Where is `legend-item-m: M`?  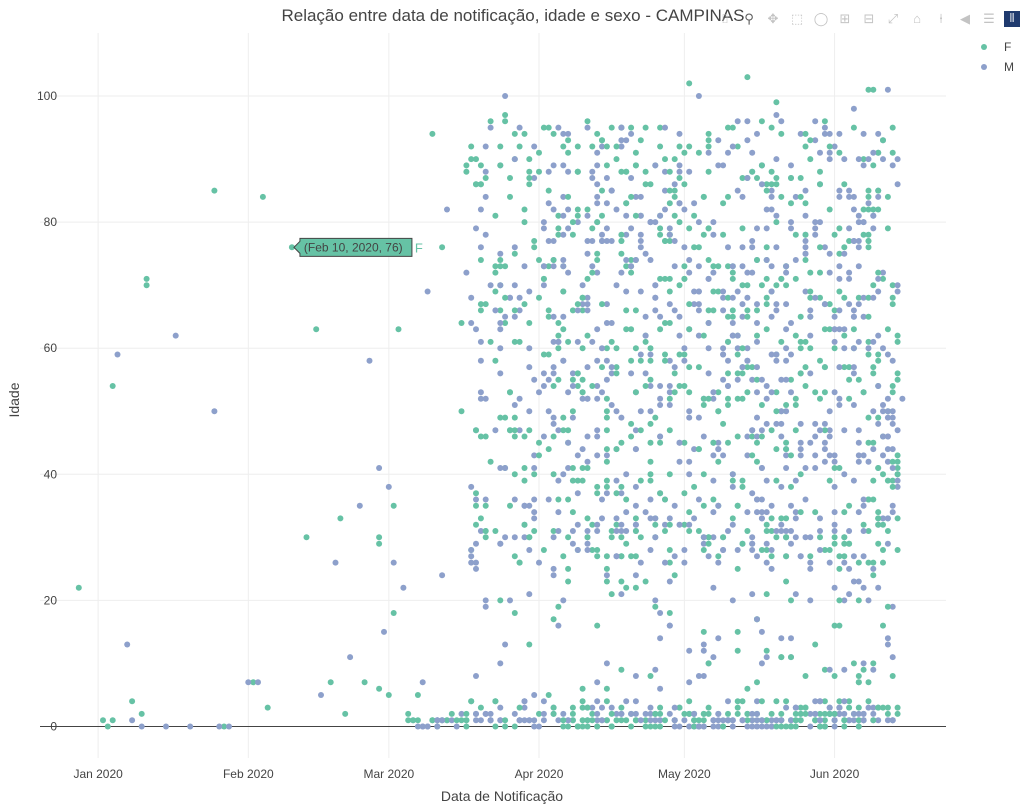
legend-item-m: M is located at coordinates (997, 67).